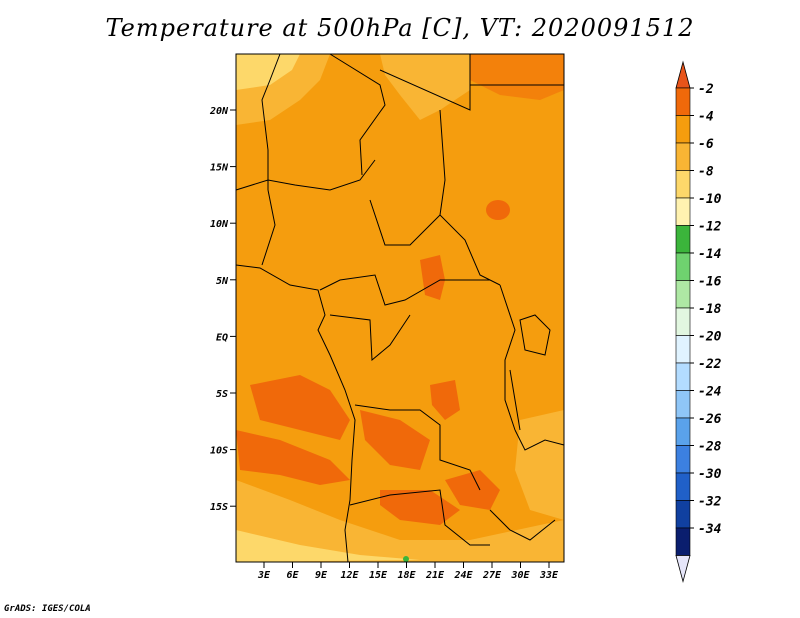 The height and width of the screenshot is (618, 800). What do you see at coordinates (222, 394) in the screenshot?
I see `lat-tick-label: 5S` at bounding box center [222, 394].